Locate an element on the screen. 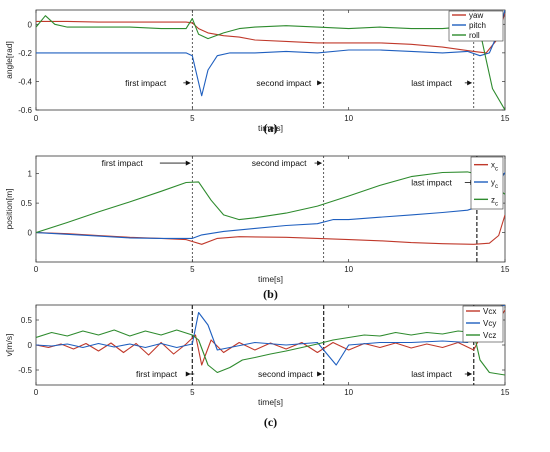 This screenshot has height=452, width=550. y-axis-label: v[m/s] is located at coordinates (9, 345).